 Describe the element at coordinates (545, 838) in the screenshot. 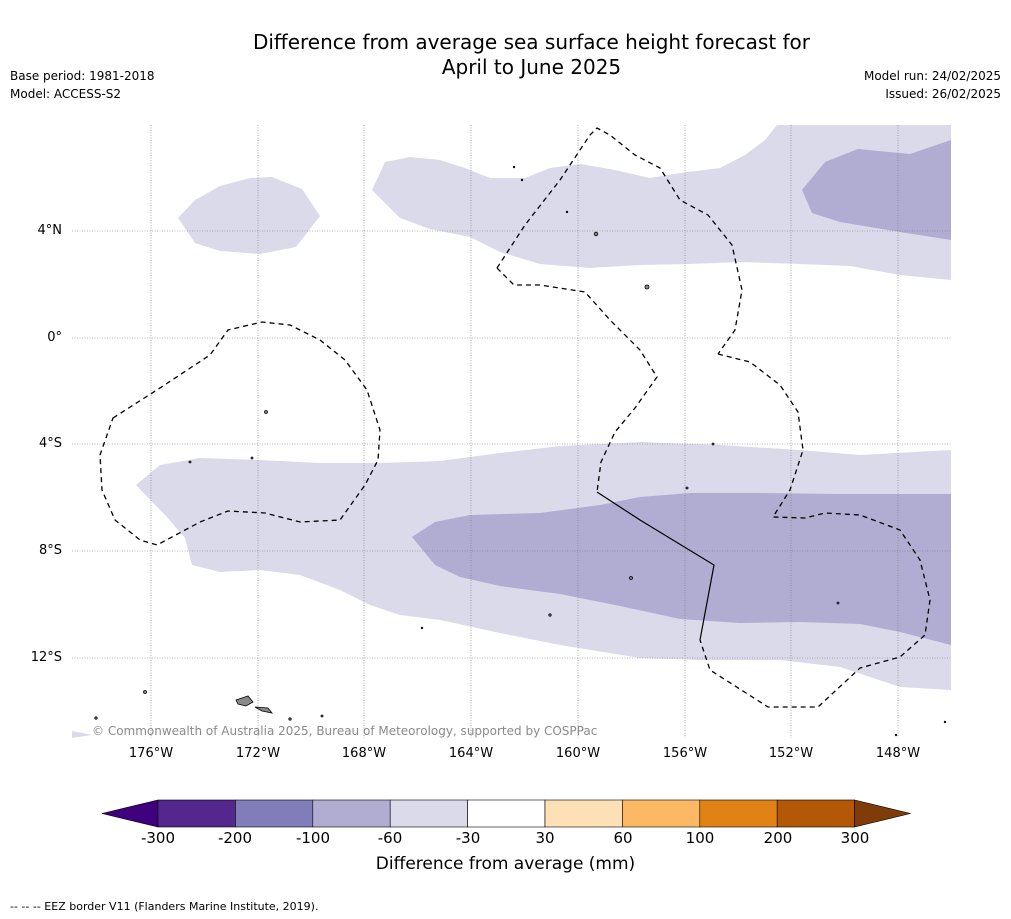

I see `colorbar-tick-label: 30` at that location.